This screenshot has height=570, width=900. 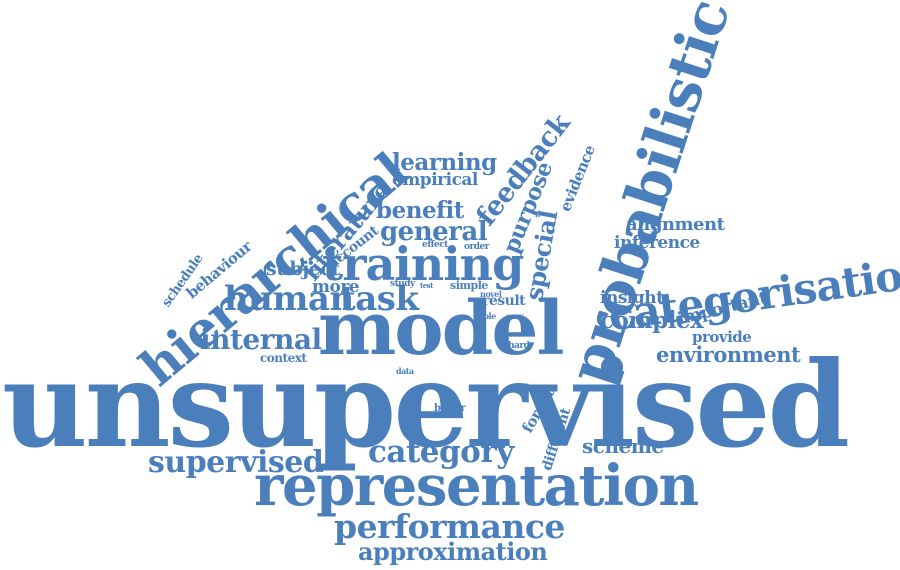 What do you see at coordinates (488, 316) in the screenshot?
I see `word-role: role` at bounding box center [488, 316].